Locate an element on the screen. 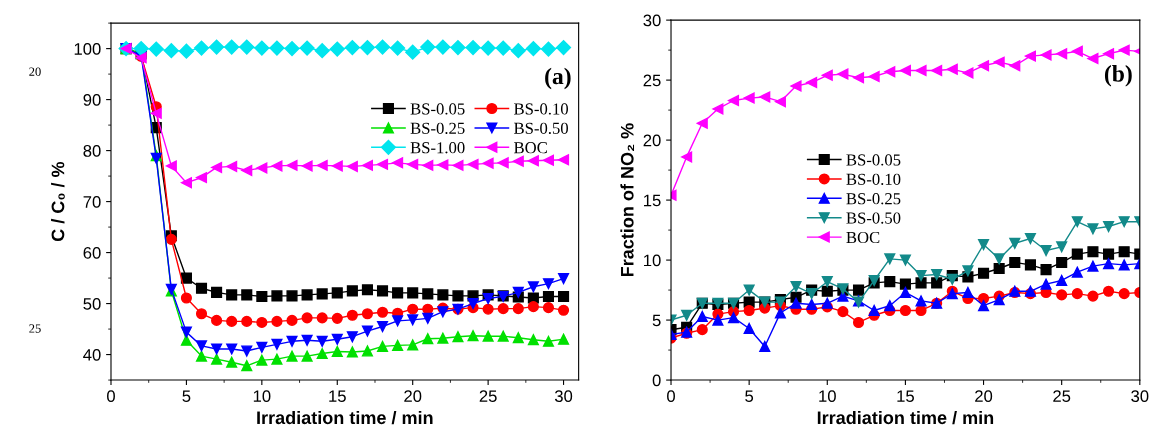 This screenshot has width=1149, height=428. y-tick-label: 20 is located at coordinates (652, 140).